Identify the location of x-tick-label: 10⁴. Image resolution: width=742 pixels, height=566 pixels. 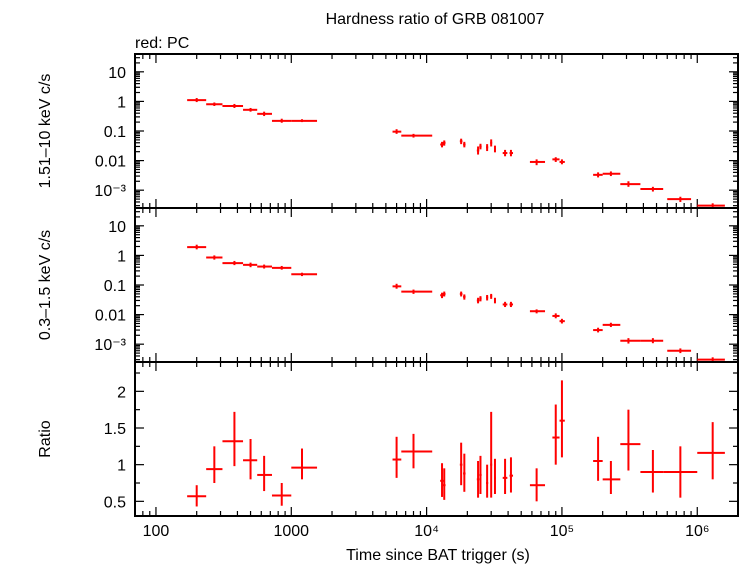
(426, 531).